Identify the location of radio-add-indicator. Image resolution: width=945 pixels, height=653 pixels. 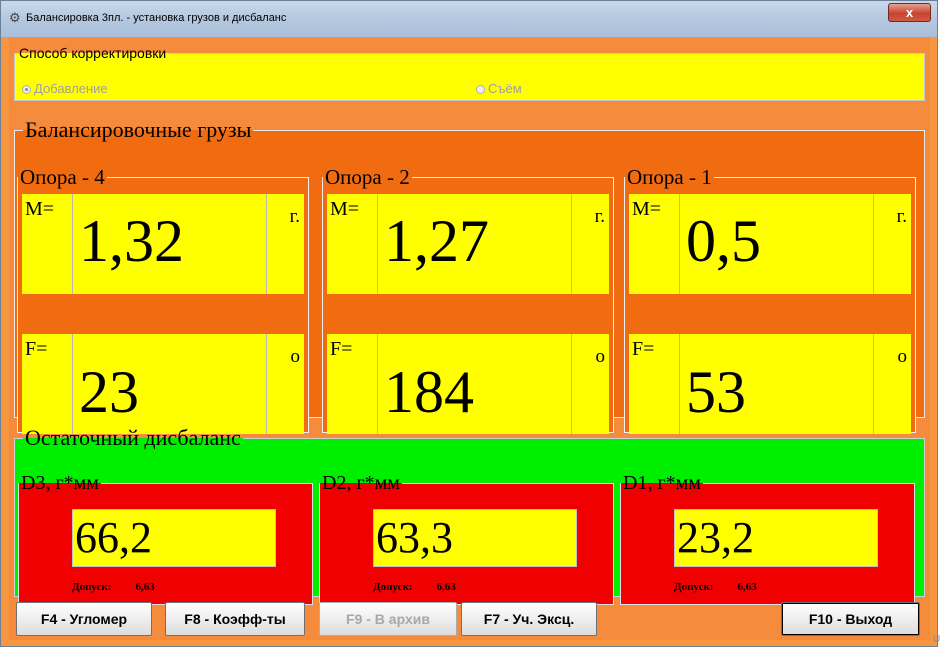
(26, 90).